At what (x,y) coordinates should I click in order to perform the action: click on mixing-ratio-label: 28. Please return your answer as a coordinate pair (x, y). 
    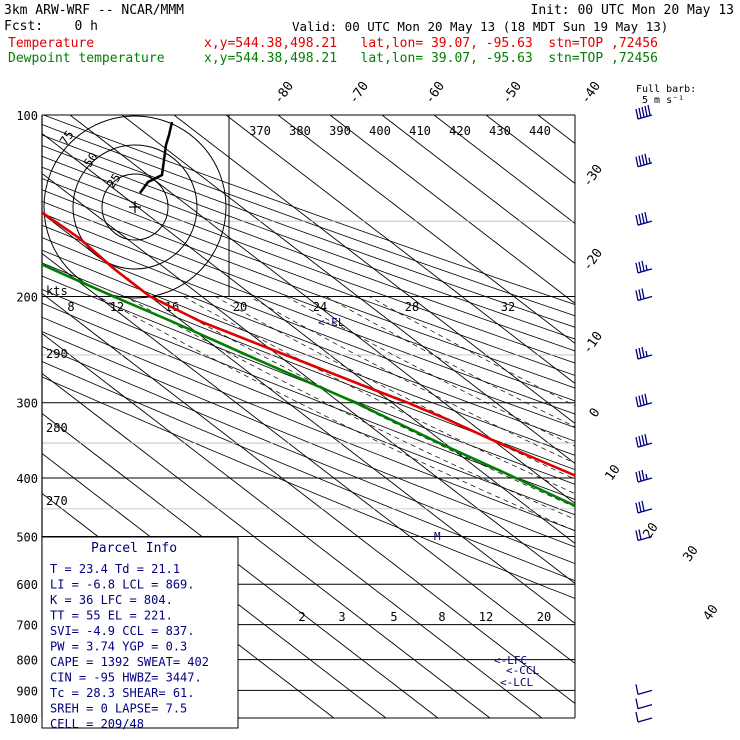
    Looking at the image, I should click on (412, 307).